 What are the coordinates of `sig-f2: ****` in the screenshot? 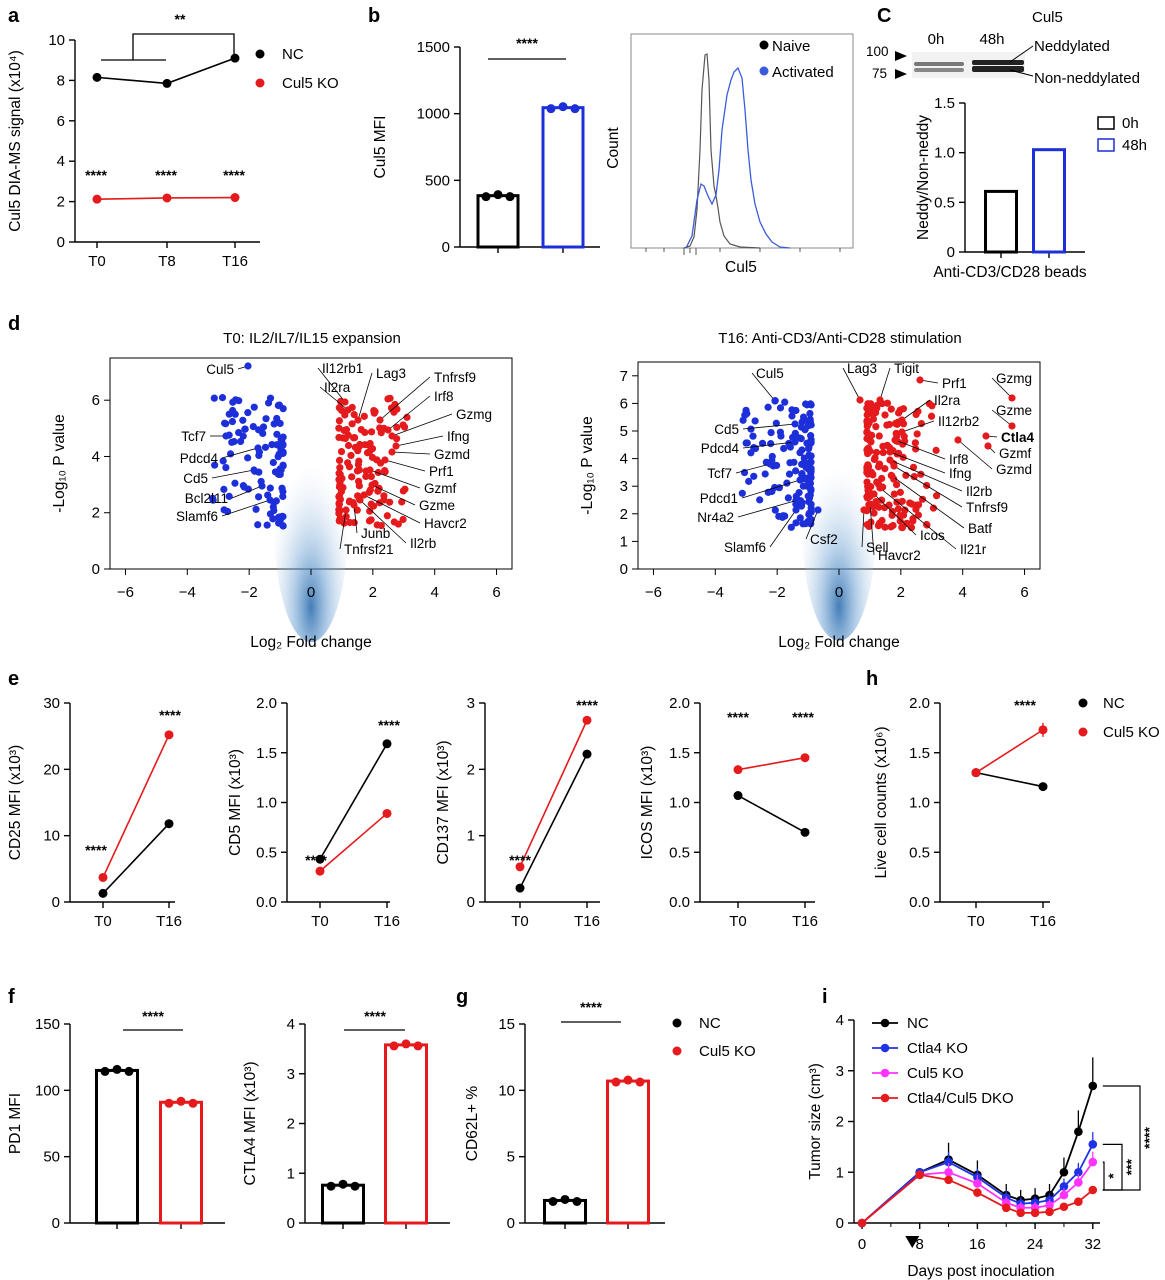 It's located at (375, 1016).